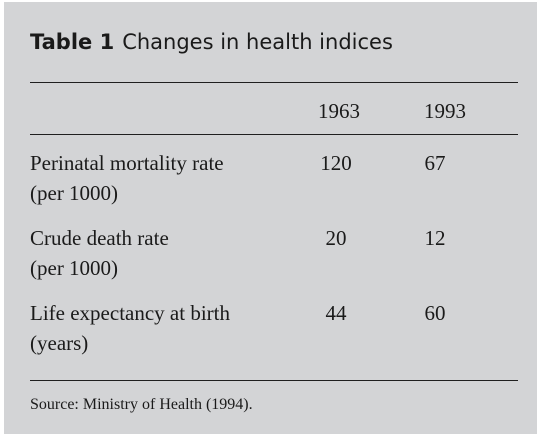 This screenshot has height=437, width=541. I want to click on cell-value-1963: 44, so click(336, 313).